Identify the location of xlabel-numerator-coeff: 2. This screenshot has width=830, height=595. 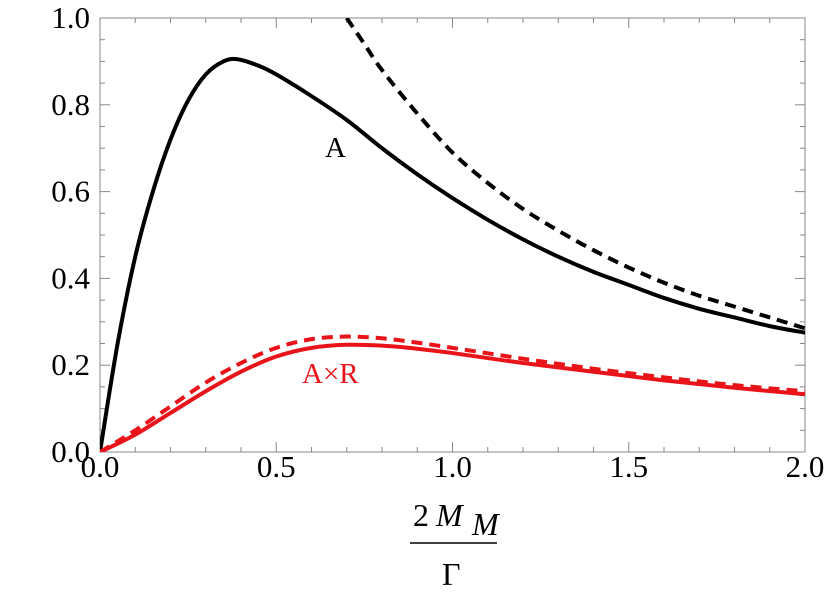
(421, 515).